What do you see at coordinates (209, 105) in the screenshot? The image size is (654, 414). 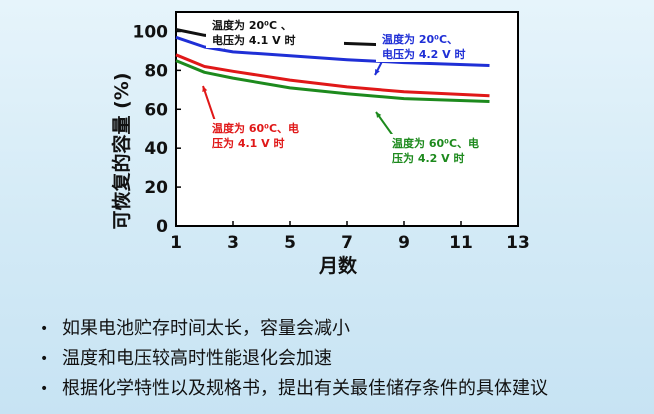 I see `annotation-arrow` at bounding box center [209, 105].